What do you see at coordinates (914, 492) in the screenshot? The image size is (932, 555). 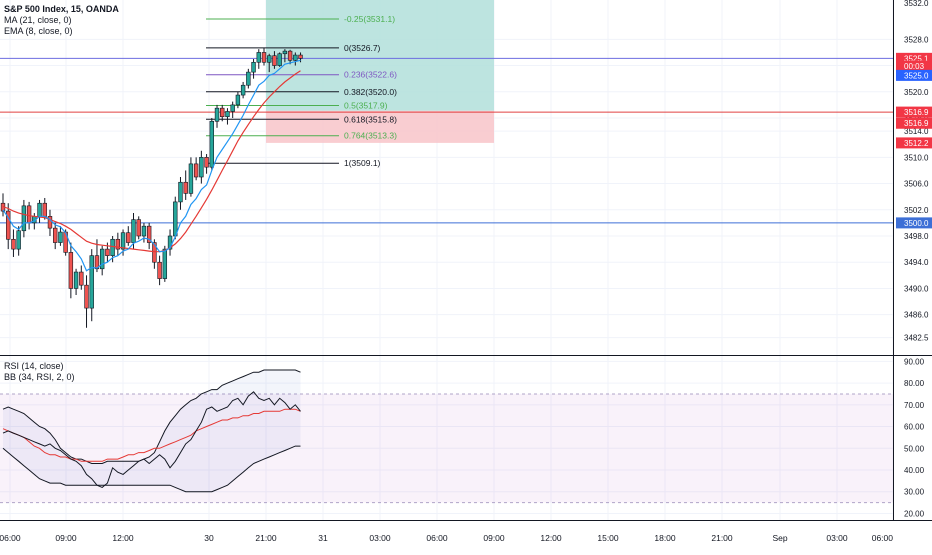 I see `rsi-tick-label: 30.00` at bounding box center [914, 492].